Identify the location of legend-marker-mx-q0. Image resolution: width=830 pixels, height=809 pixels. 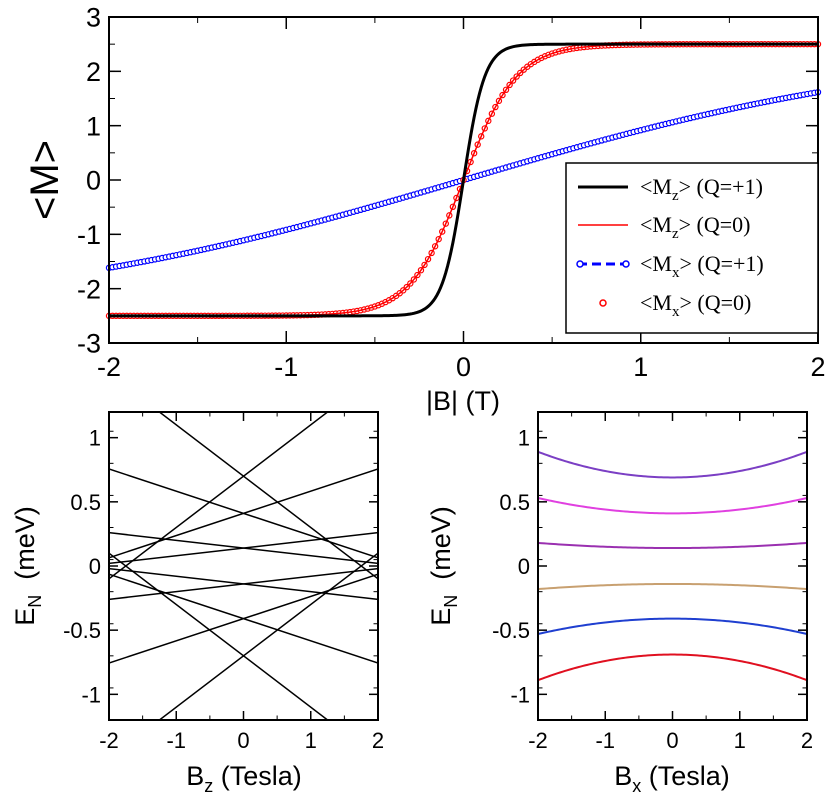
(603, 303).